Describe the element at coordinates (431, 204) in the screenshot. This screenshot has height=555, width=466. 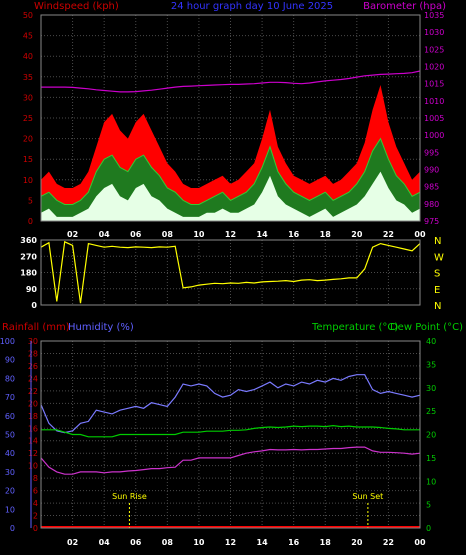
I see `y-tick-label: 980` at that location.